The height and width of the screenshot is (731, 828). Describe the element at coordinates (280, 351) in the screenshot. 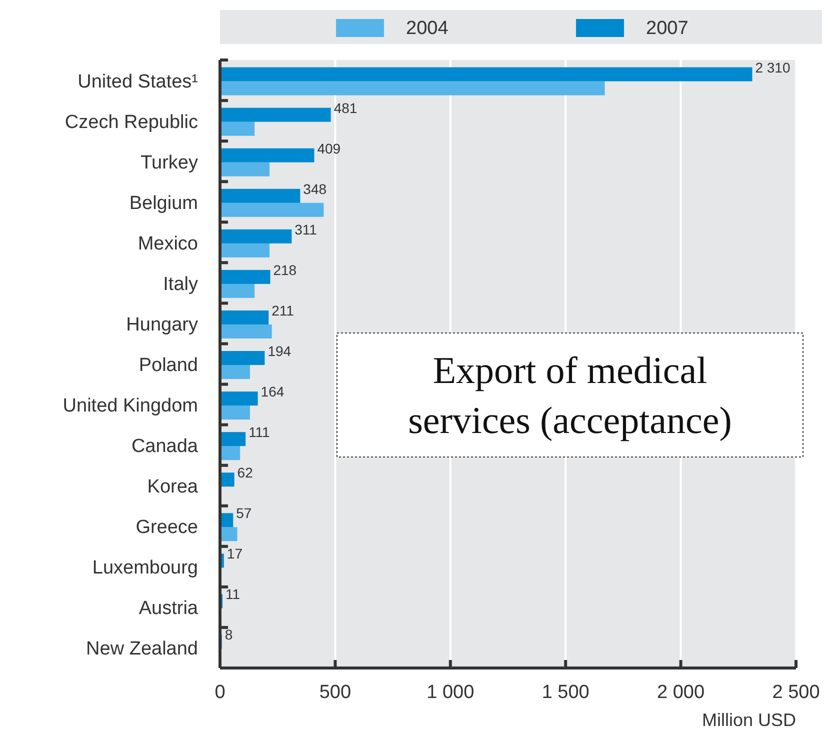

I see `data-label: 194` at that location.